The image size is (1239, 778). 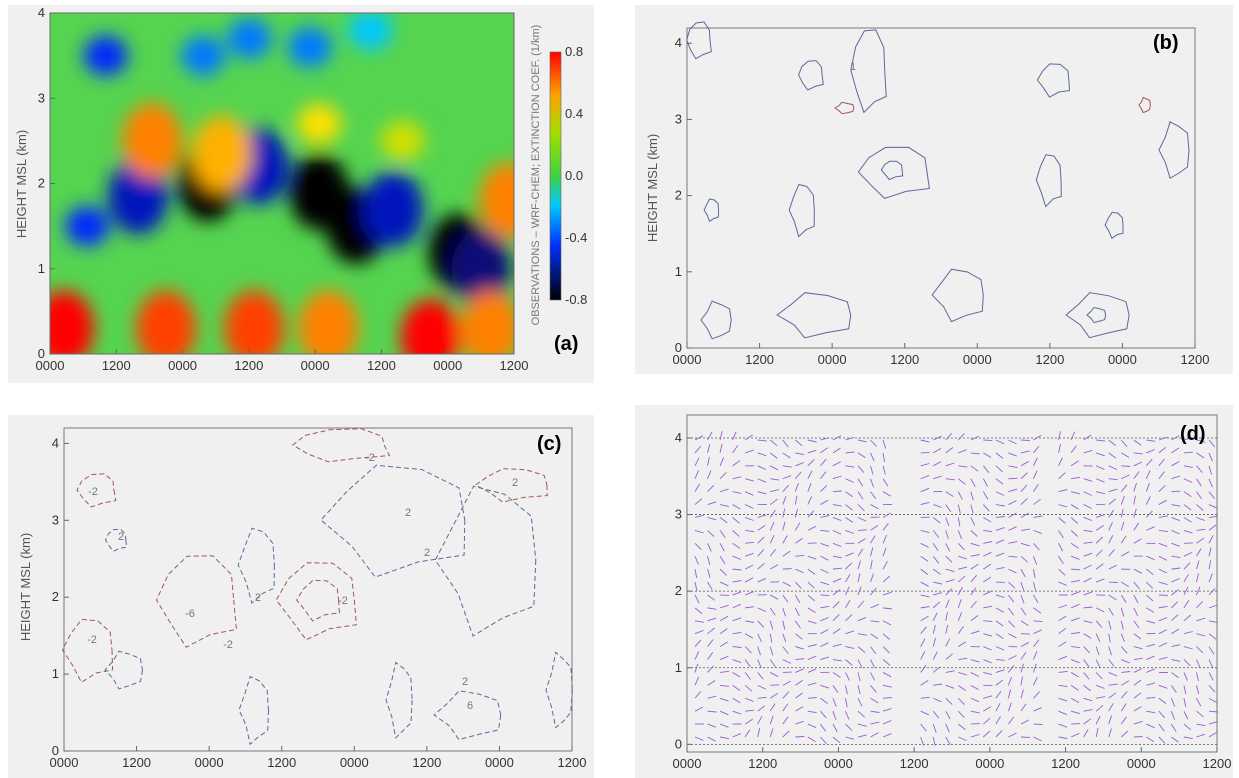 I want to click on panel-a-ytick-label: 3, so click(x=41, y=97).